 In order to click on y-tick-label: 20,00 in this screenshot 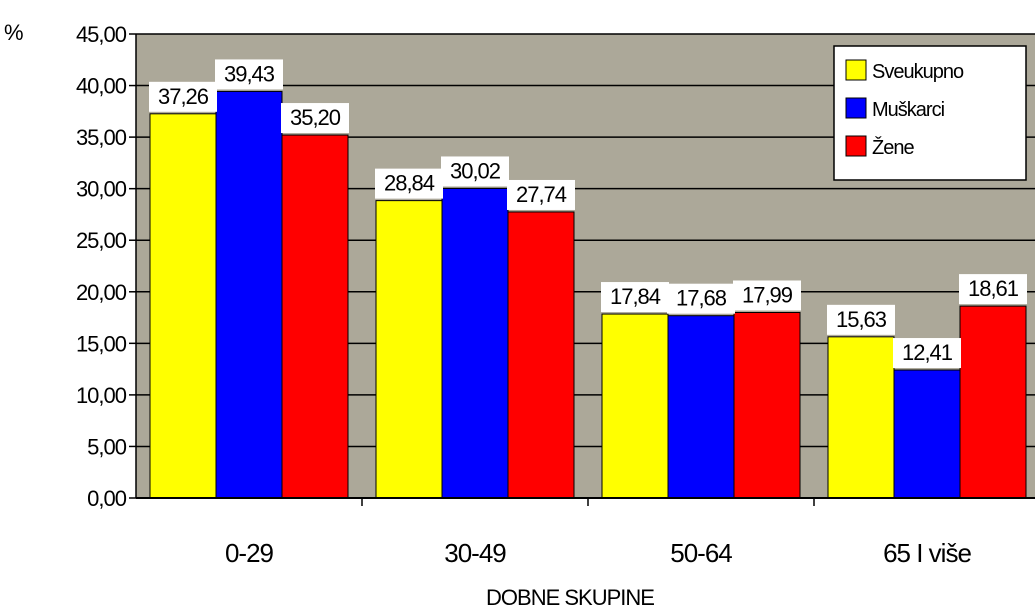, I will do `click(101, 292)`.